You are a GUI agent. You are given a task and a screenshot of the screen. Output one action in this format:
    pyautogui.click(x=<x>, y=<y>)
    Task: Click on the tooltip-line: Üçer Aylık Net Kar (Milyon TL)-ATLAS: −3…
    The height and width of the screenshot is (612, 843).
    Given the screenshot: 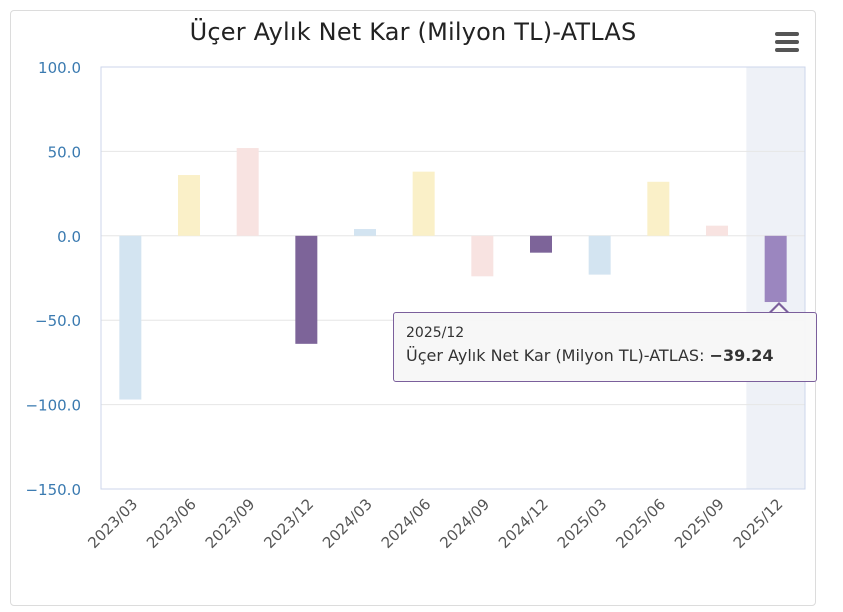 What is the action you would take?
    pyautogui.click(x=590, y=355)
    